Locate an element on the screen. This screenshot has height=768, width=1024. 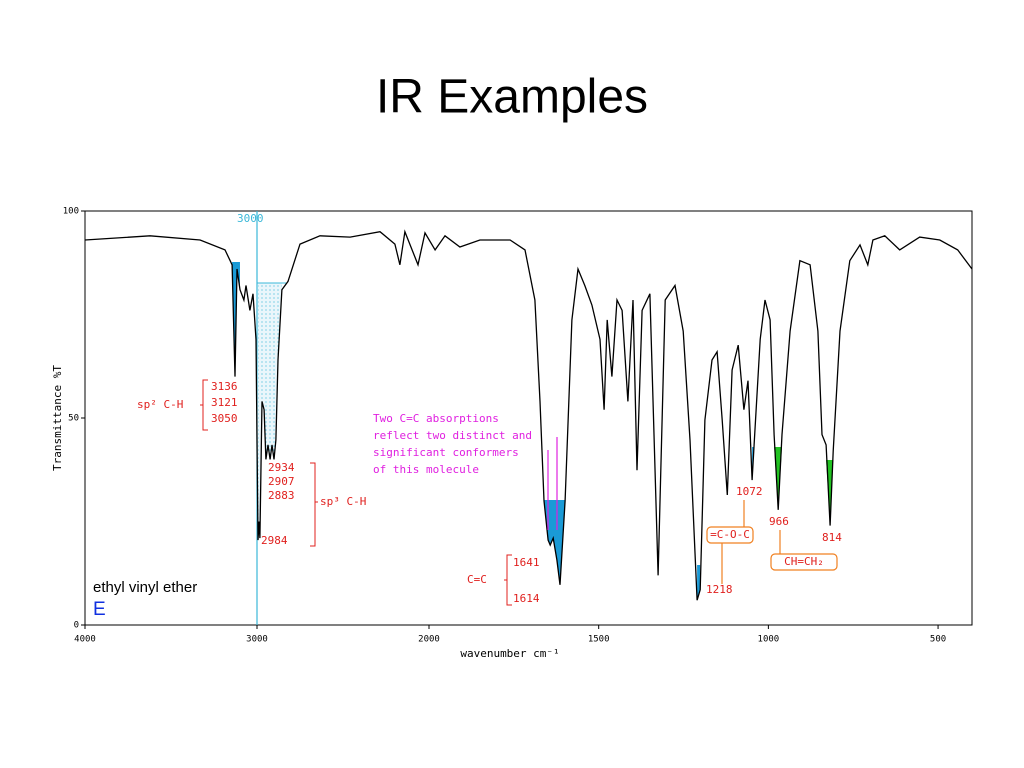
annotation: 1614 is located at coordinates (526, 598).